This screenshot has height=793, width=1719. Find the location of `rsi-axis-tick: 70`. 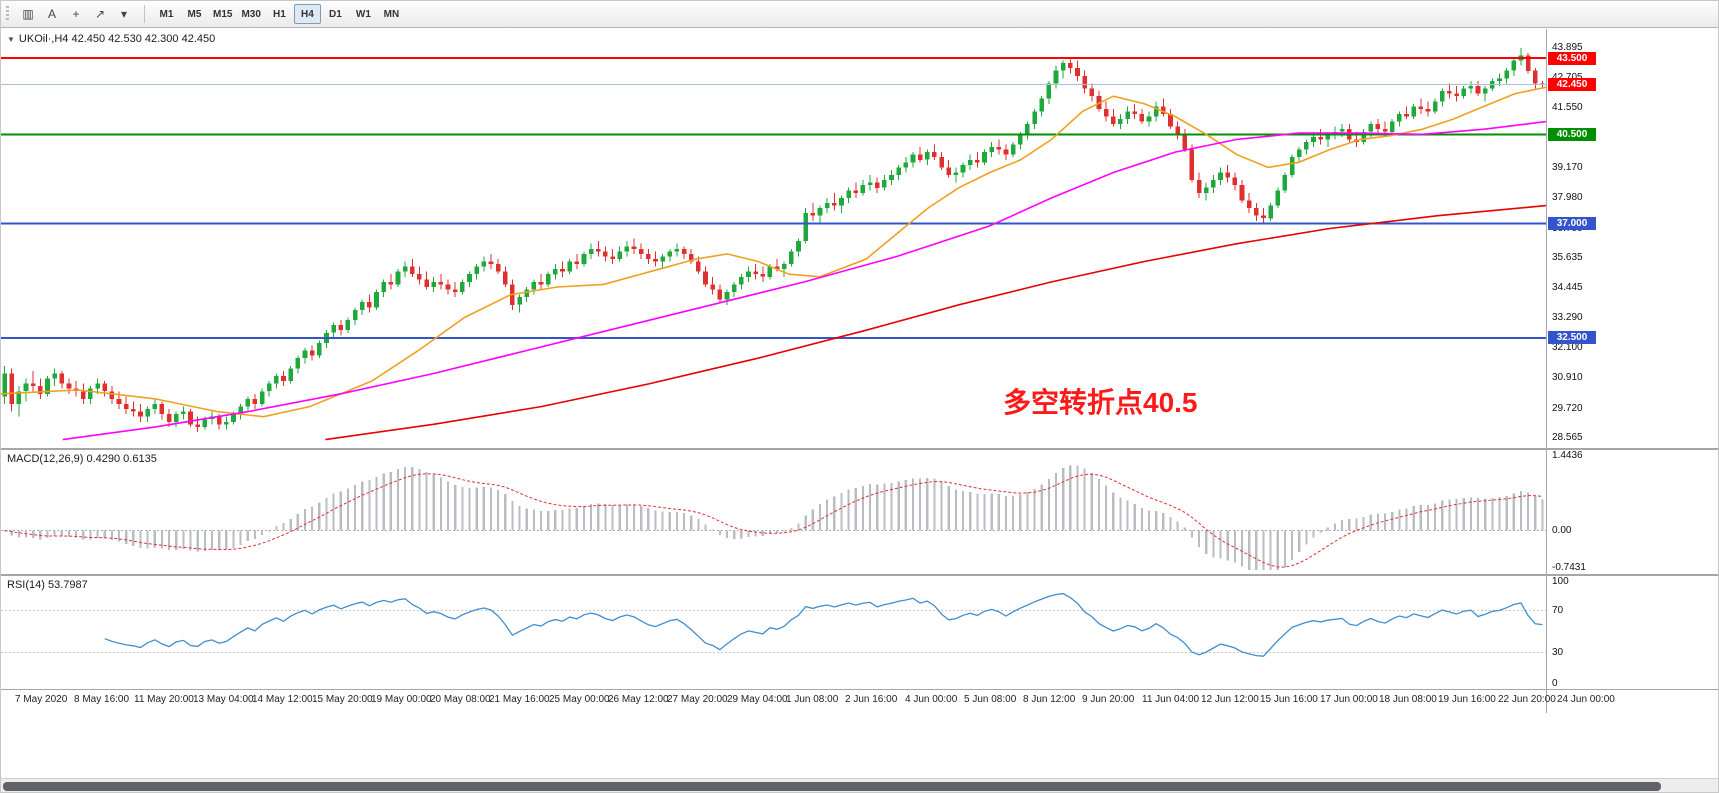

rsi-axis-tick: 70 is located at coordinates (1558, 610).